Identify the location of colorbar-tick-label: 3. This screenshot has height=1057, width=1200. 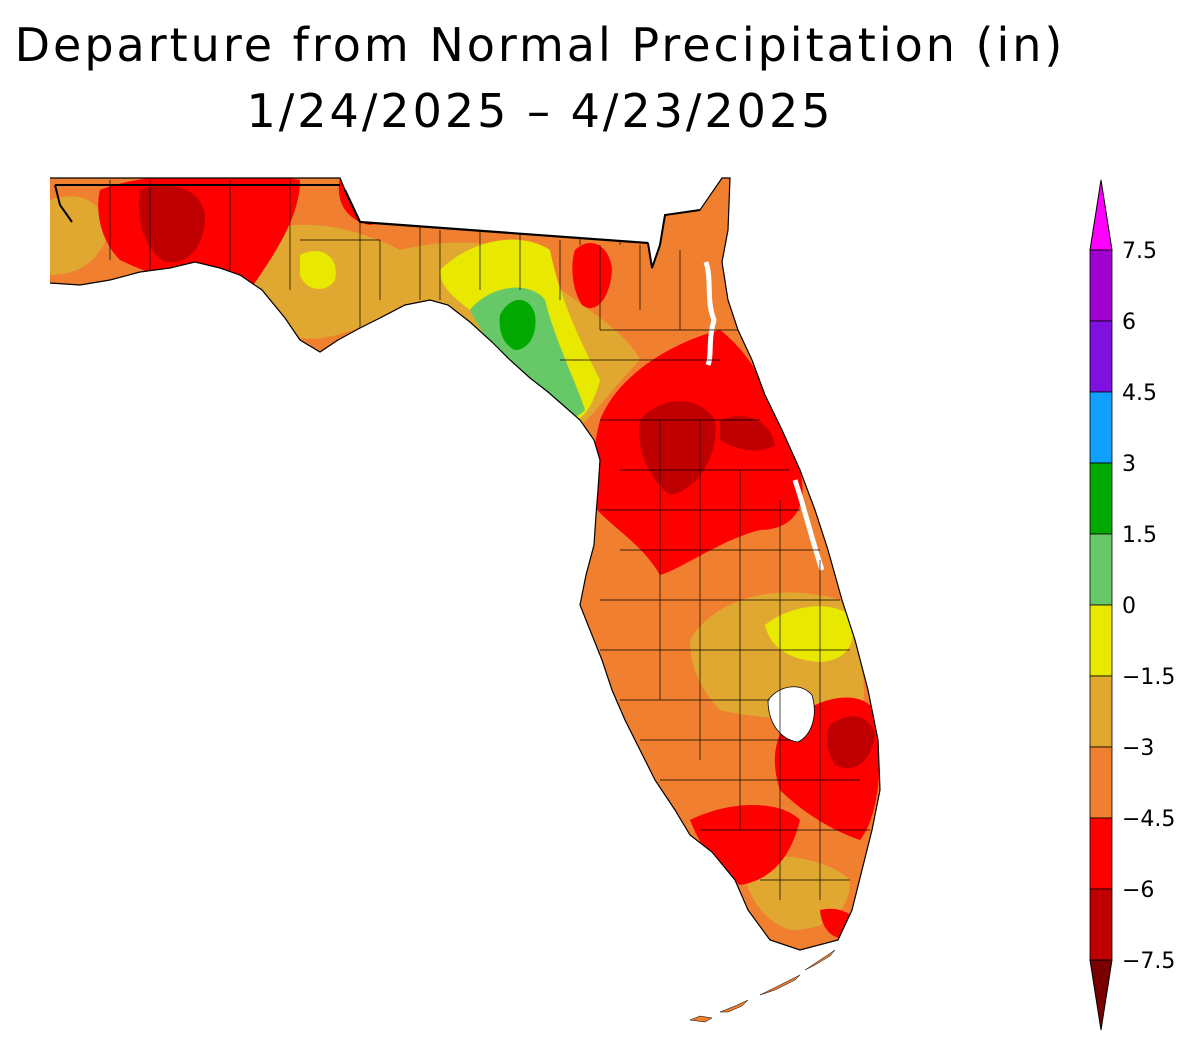
(1129, 464).